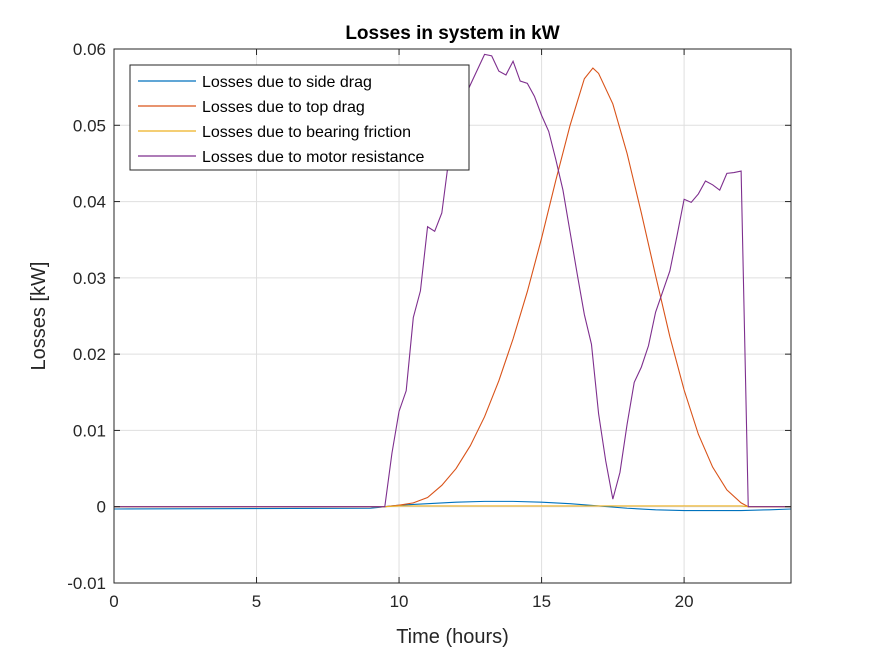 The width and height of the screenshot is (875, 656). I want to click on y-tick-label: 0.06, so click(89, 49).